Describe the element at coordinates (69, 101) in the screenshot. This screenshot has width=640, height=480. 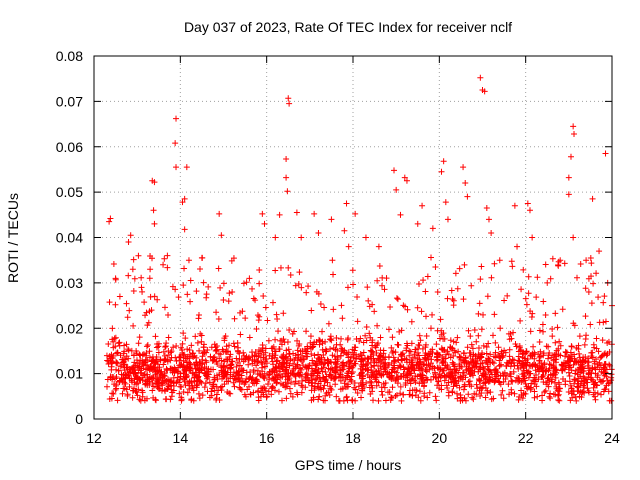
I see `y-tick-label: 0.07` at that location.